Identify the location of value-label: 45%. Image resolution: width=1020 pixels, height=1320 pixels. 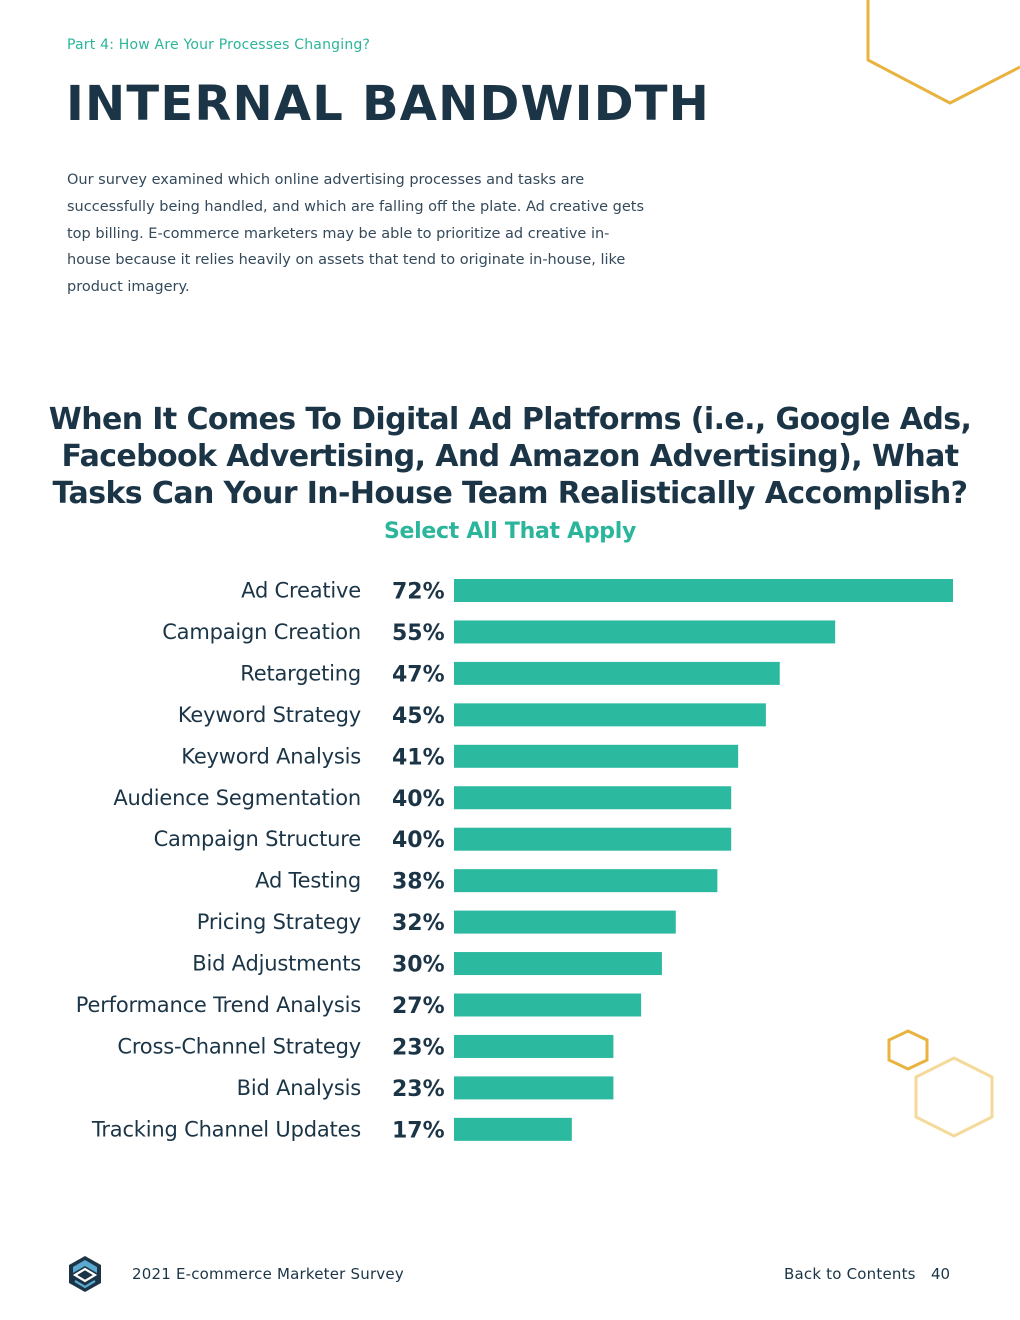
(418, 716).